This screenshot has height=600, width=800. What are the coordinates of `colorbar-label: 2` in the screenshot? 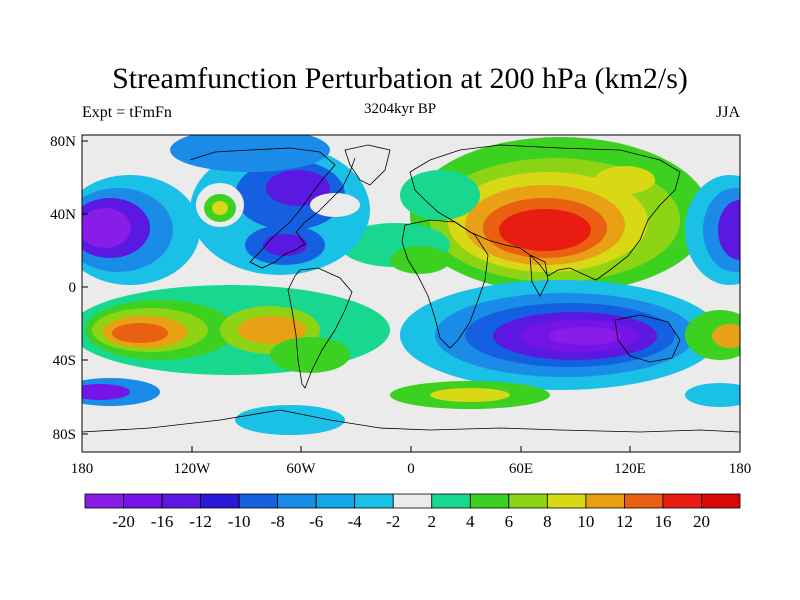 It's located at (432, 521).